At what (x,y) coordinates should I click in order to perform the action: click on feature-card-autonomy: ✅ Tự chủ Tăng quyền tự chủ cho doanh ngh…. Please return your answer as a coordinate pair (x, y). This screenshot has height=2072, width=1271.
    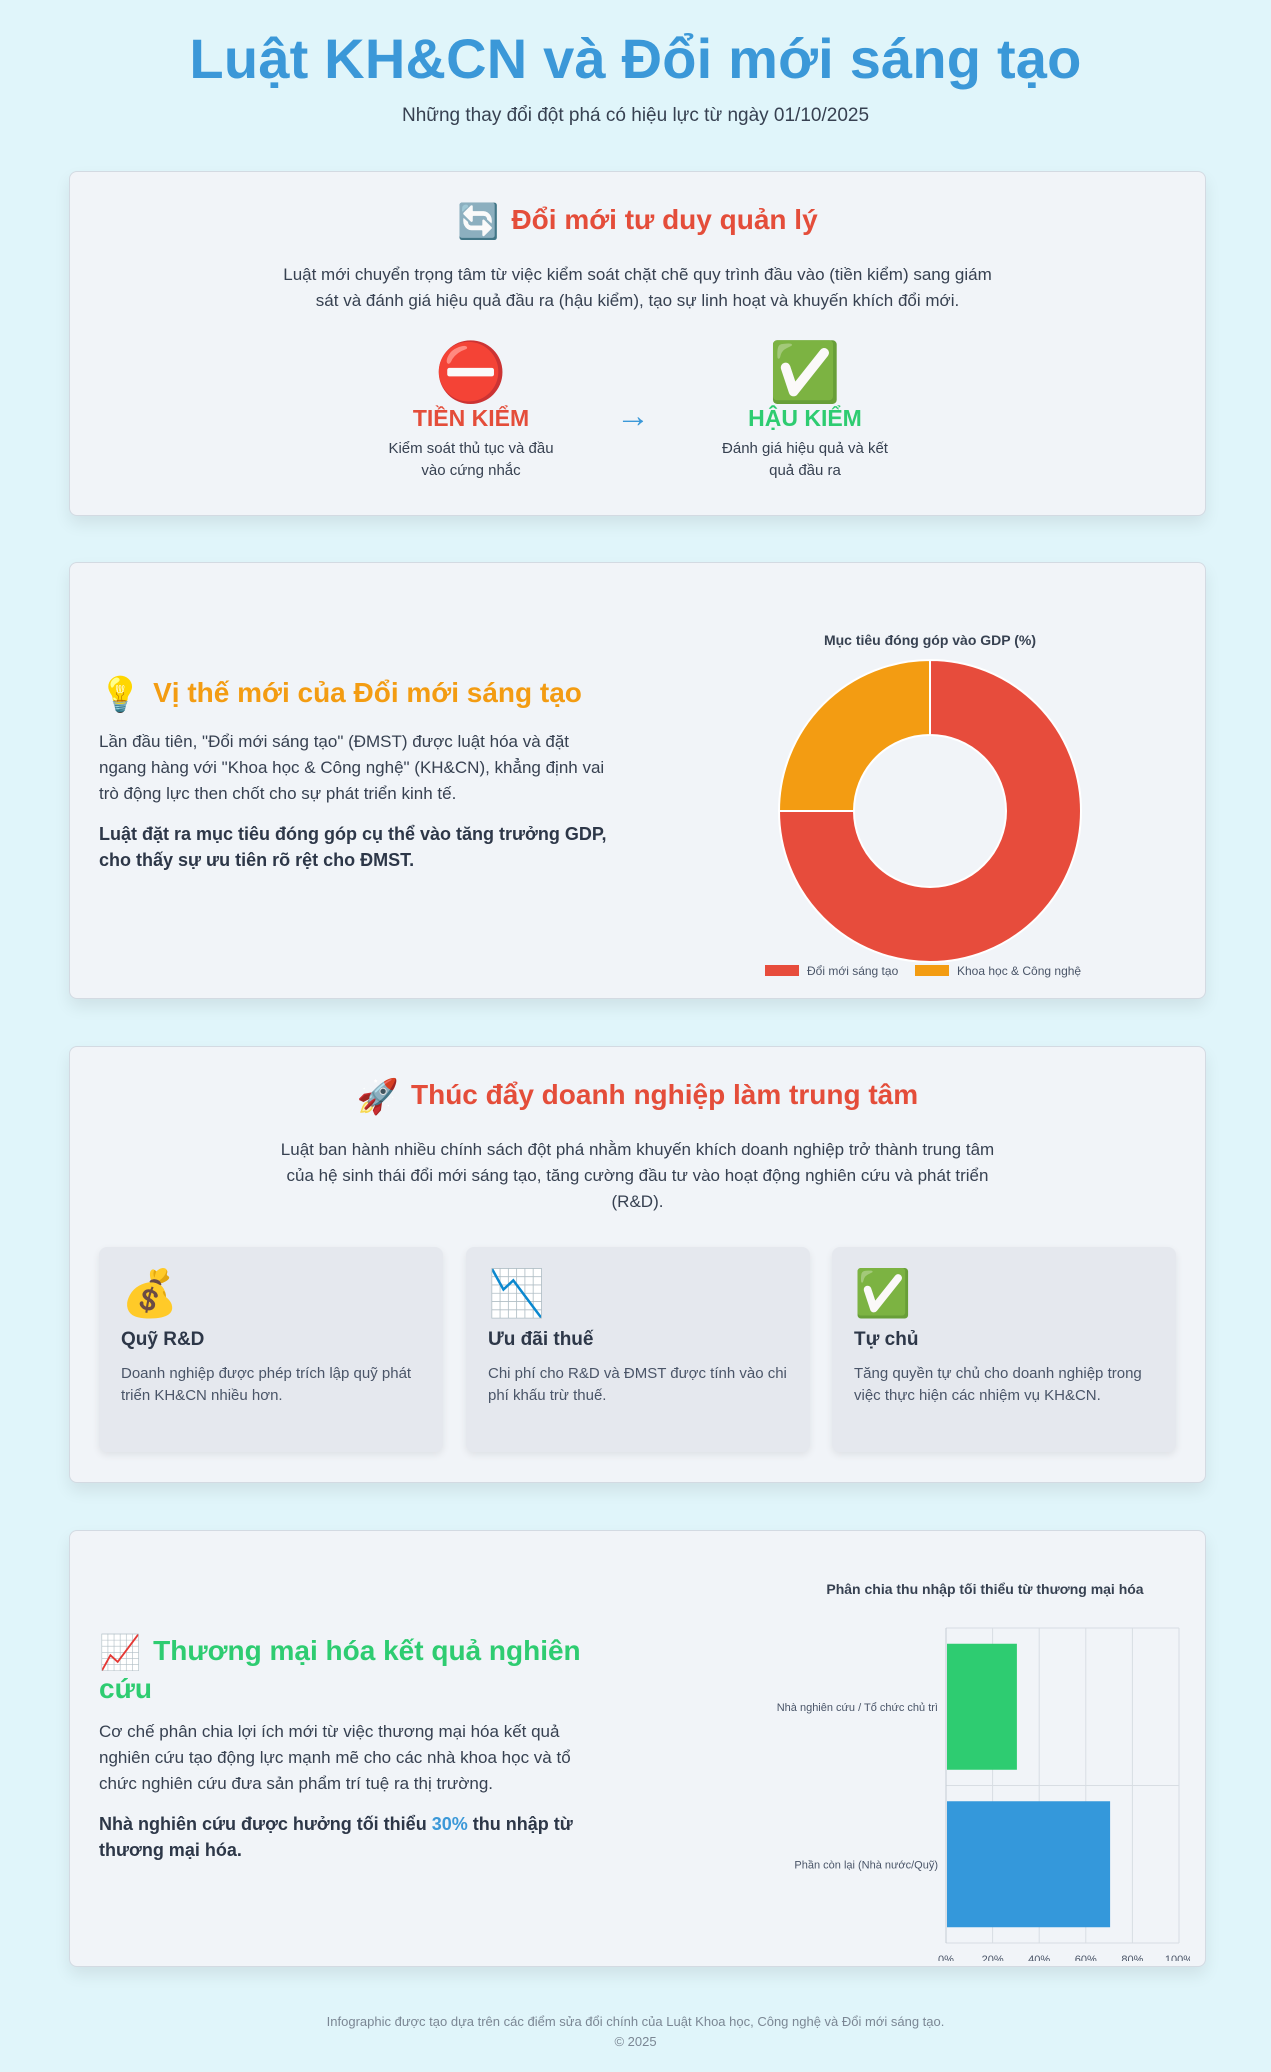
    Looking at the image, I should click on (1004, 1349).